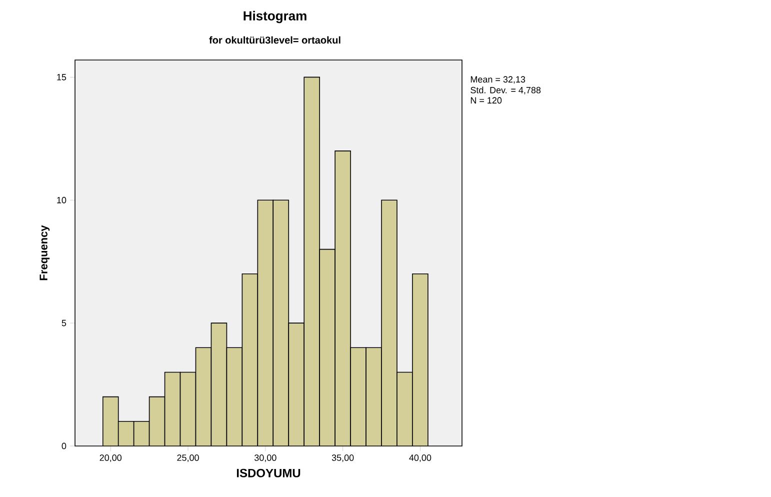 The height and width of the screenshot is (497, 771). What do you see at coordinates (64, 446) in the screenshot?
I see `y-tick-label: 0` at bounding box center [64, 446].